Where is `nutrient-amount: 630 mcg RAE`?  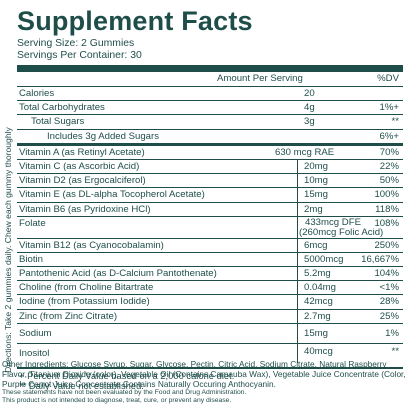 nutrient-amount: 630 mcg RAE is located at coordinates (305, 152).